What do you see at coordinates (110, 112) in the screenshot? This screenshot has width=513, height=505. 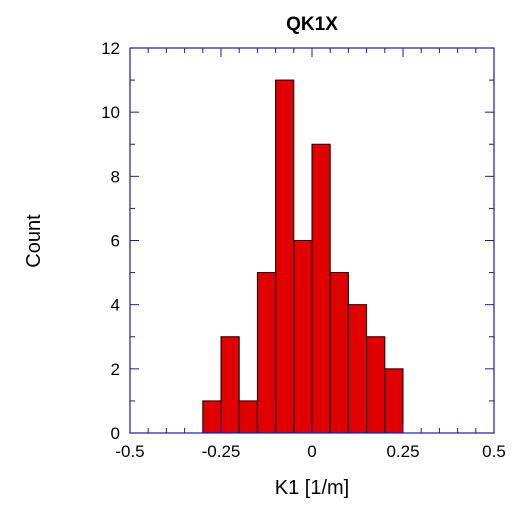 I see `y-tick-label: 10` at bounding box center [110, 112].